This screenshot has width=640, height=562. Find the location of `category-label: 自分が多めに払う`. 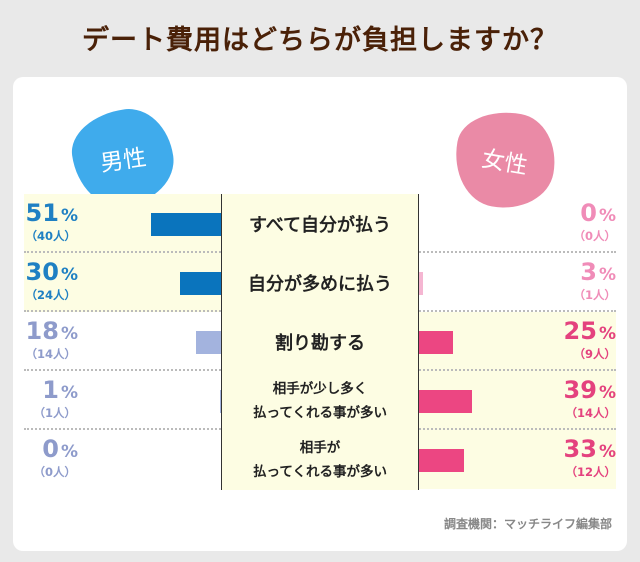

category-label: 自分が多めに払う is located at coordinates (320, 282).